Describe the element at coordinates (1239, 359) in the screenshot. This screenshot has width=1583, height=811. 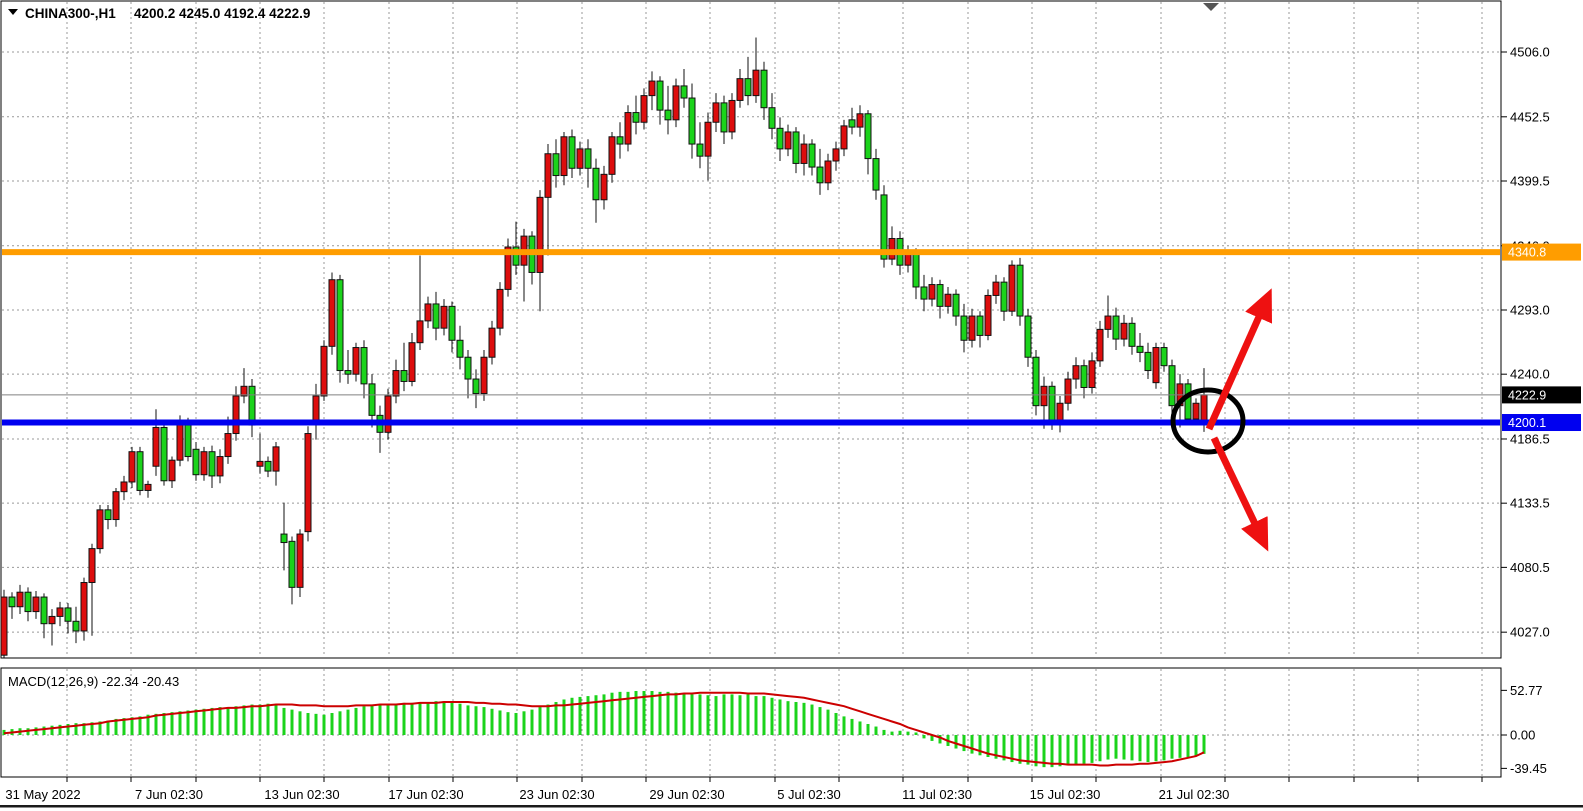
I see `up-arrow-annotation` at that location.